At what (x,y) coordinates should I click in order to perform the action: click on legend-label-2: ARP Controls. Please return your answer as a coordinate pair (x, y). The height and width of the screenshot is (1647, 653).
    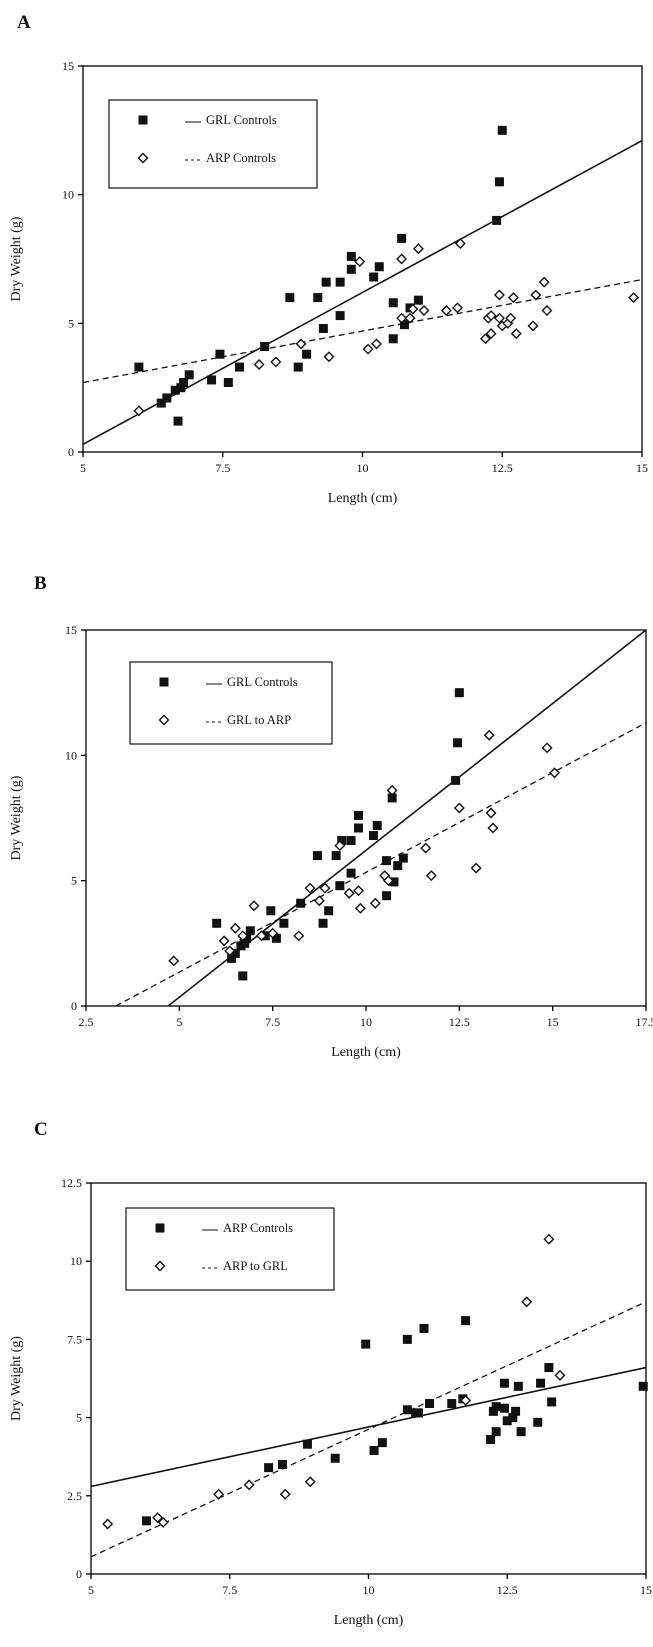
    Looking at the image, I should click on (241, 158).